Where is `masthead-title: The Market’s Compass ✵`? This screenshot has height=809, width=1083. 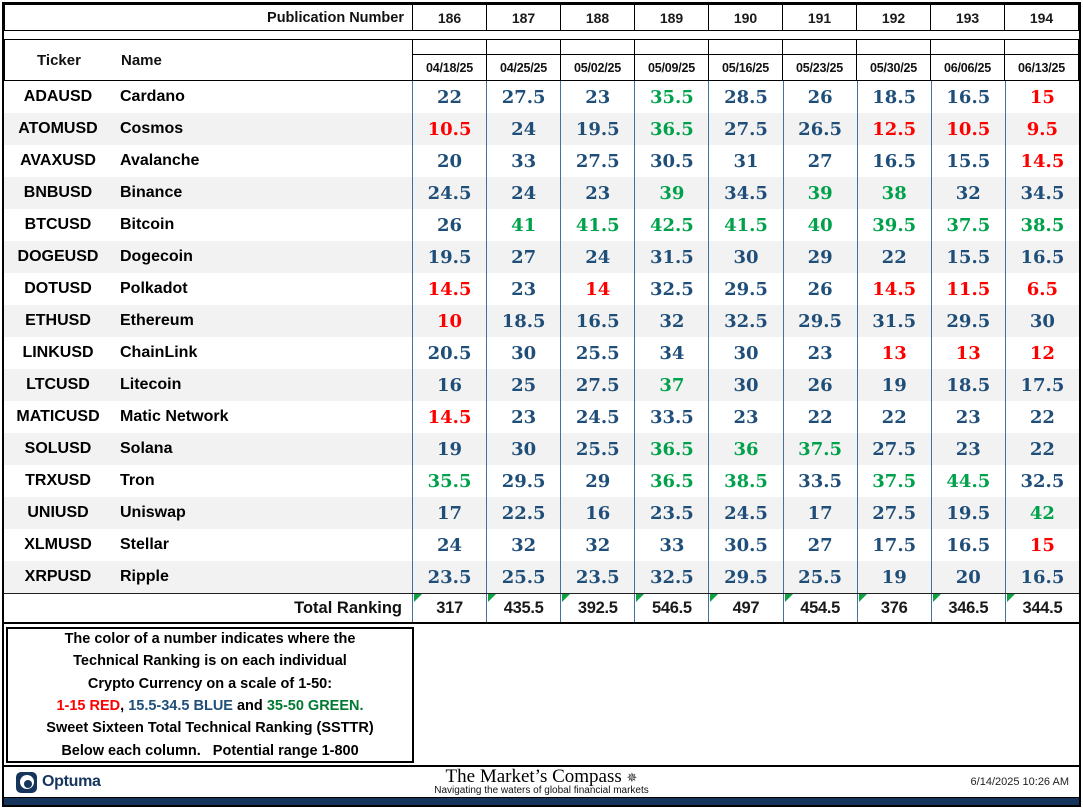
masthead-title: The Market’s Compass ✵ is located at coordinates (541, 776).